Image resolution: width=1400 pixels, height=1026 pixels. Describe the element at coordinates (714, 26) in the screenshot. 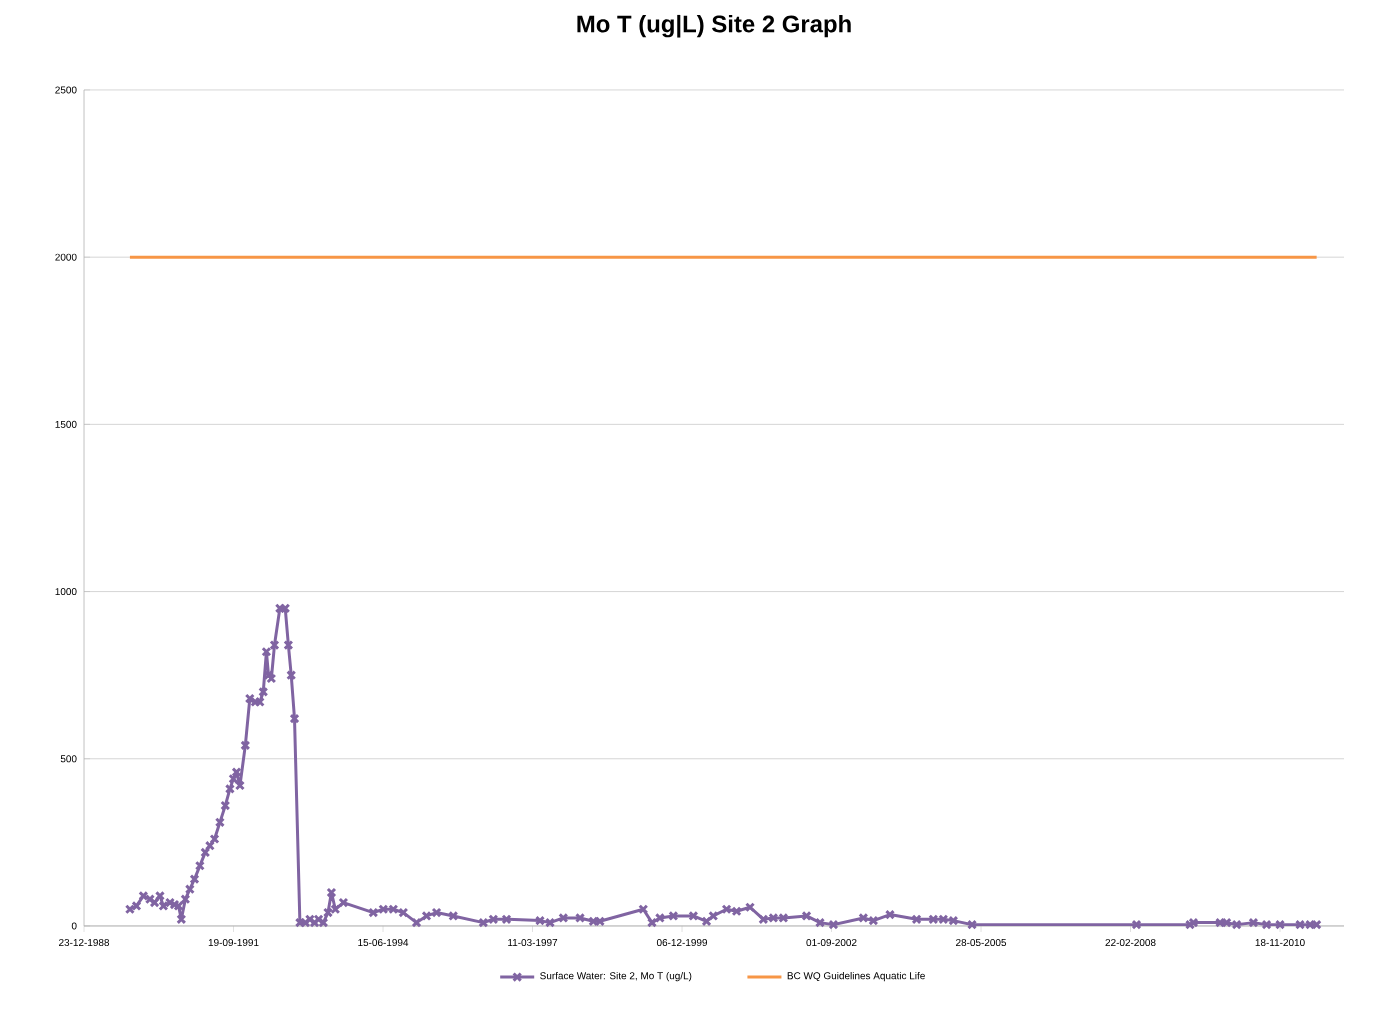

I see `chart-title: Mo T (ug|L) Site 2 Graph` at that location.